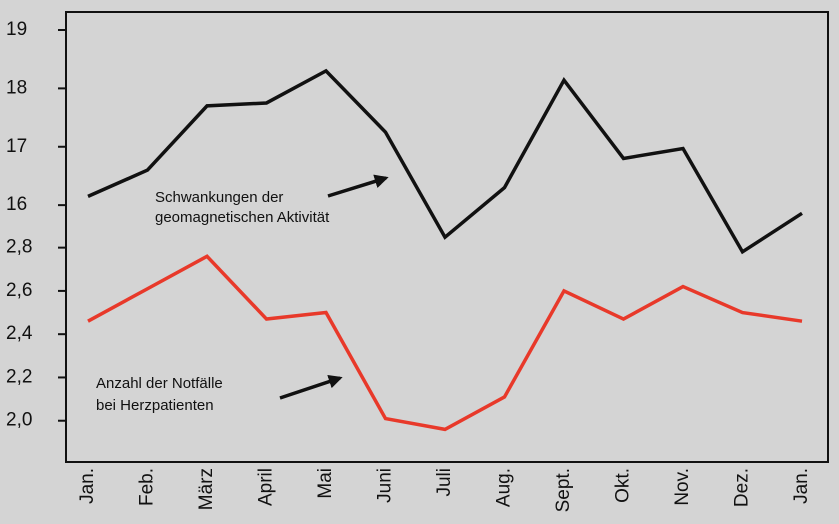  What do you see at coordinates (219, 197) in the screenshot?
I see `annotation: Schwankungen der` at bounding box center [219, 197].